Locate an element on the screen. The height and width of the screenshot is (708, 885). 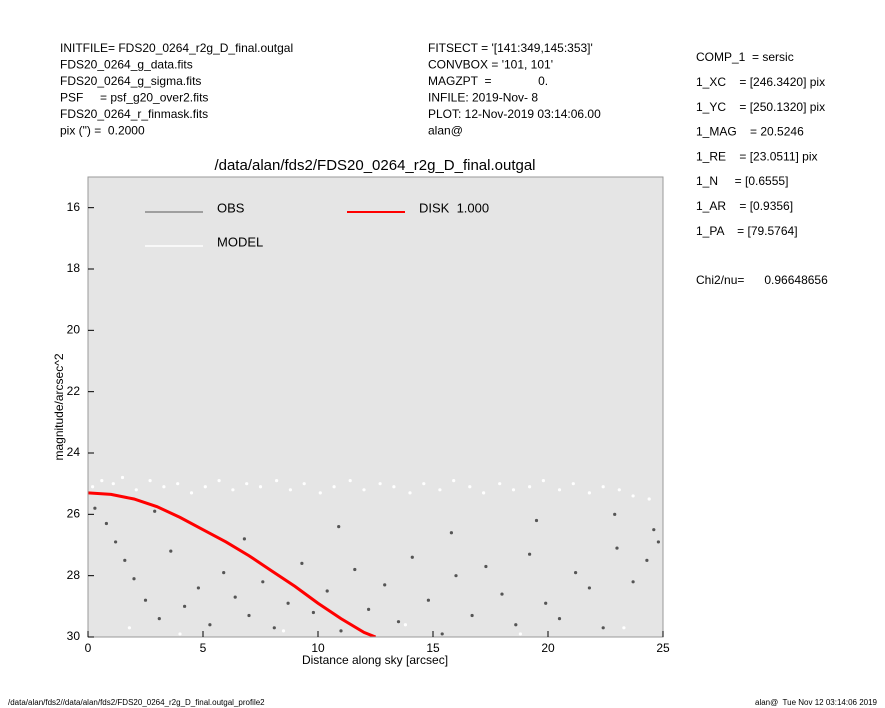
header-text: 1_N = [0.6555] is located at coordinates (742, 181).